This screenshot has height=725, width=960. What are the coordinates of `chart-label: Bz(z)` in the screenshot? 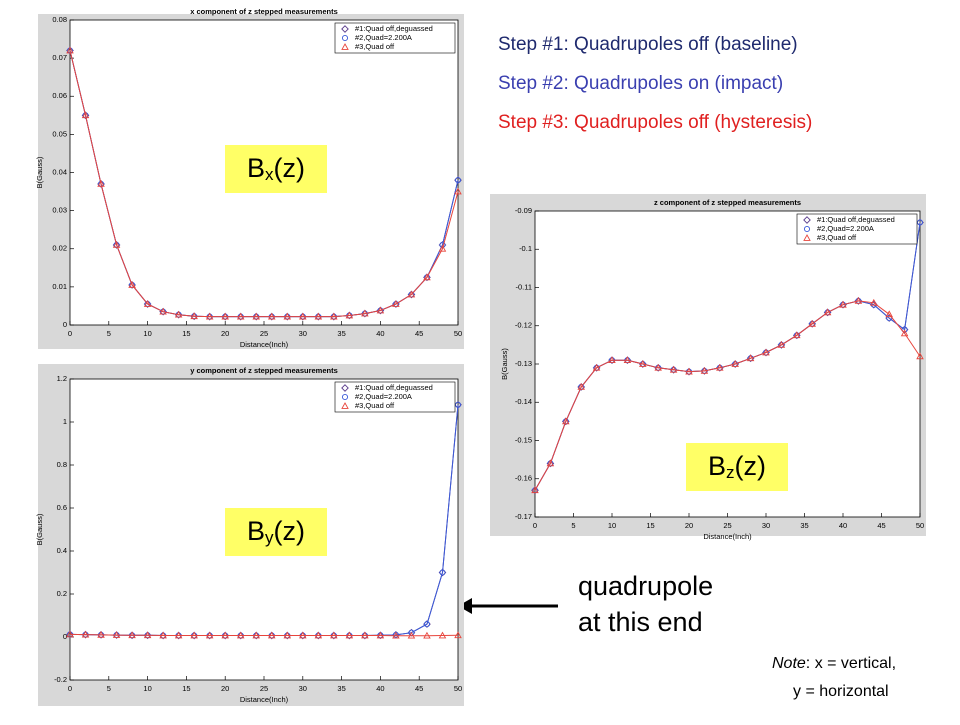 It's located at (737, 466).